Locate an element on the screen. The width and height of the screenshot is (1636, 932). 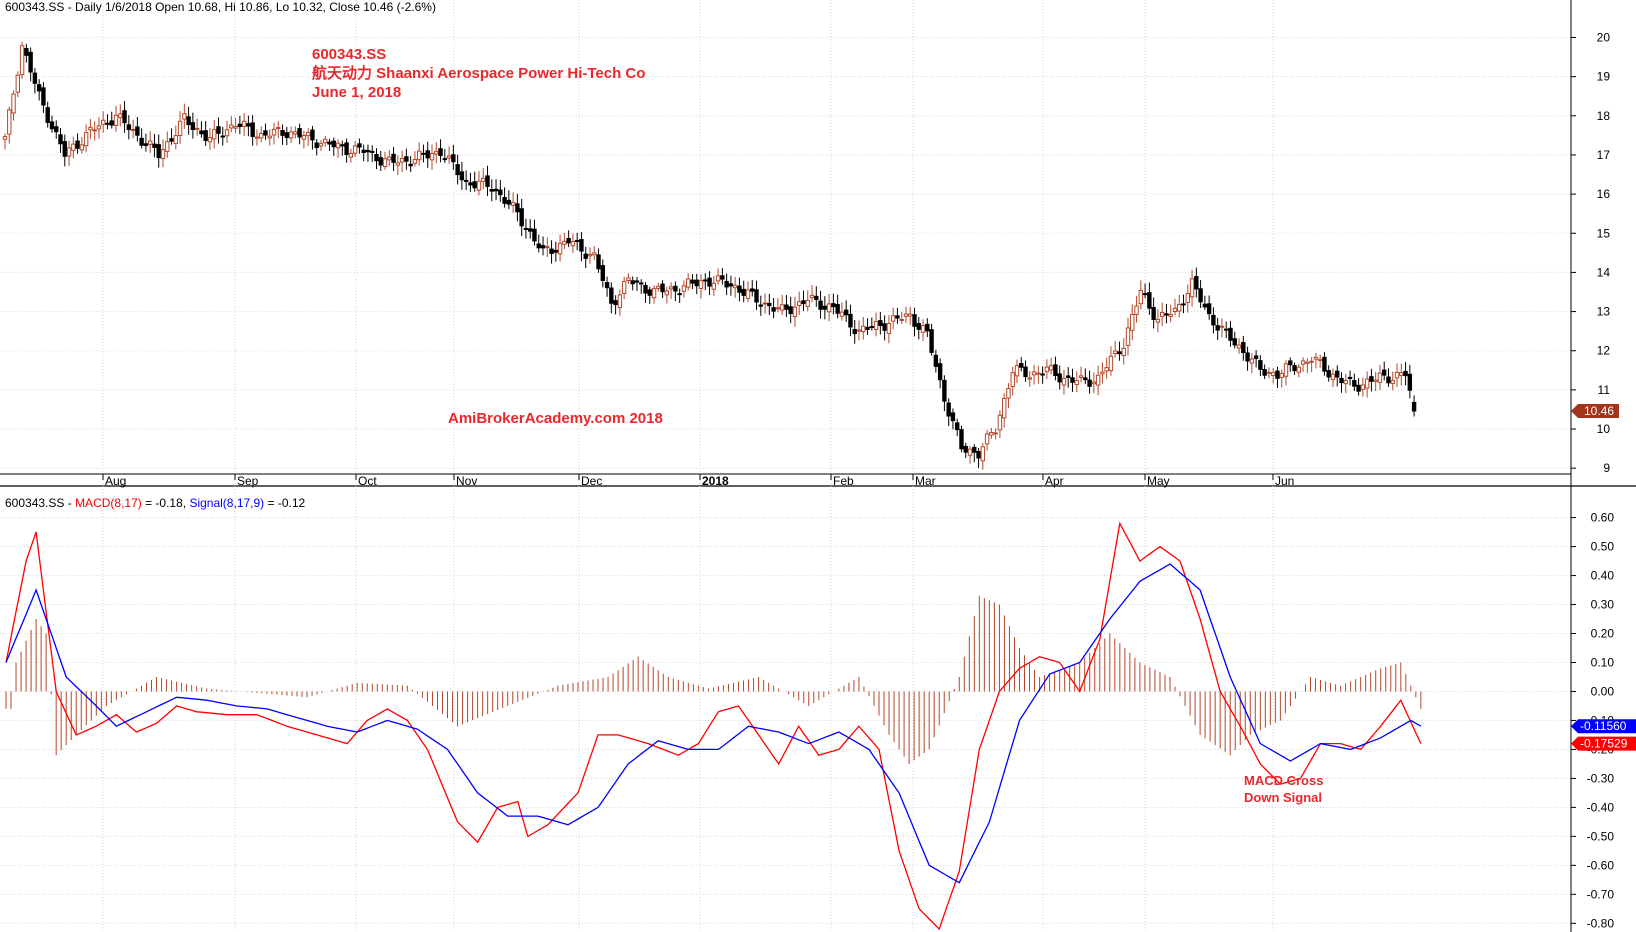
x-tick-label: Dec is located at coordinates (591, 481).